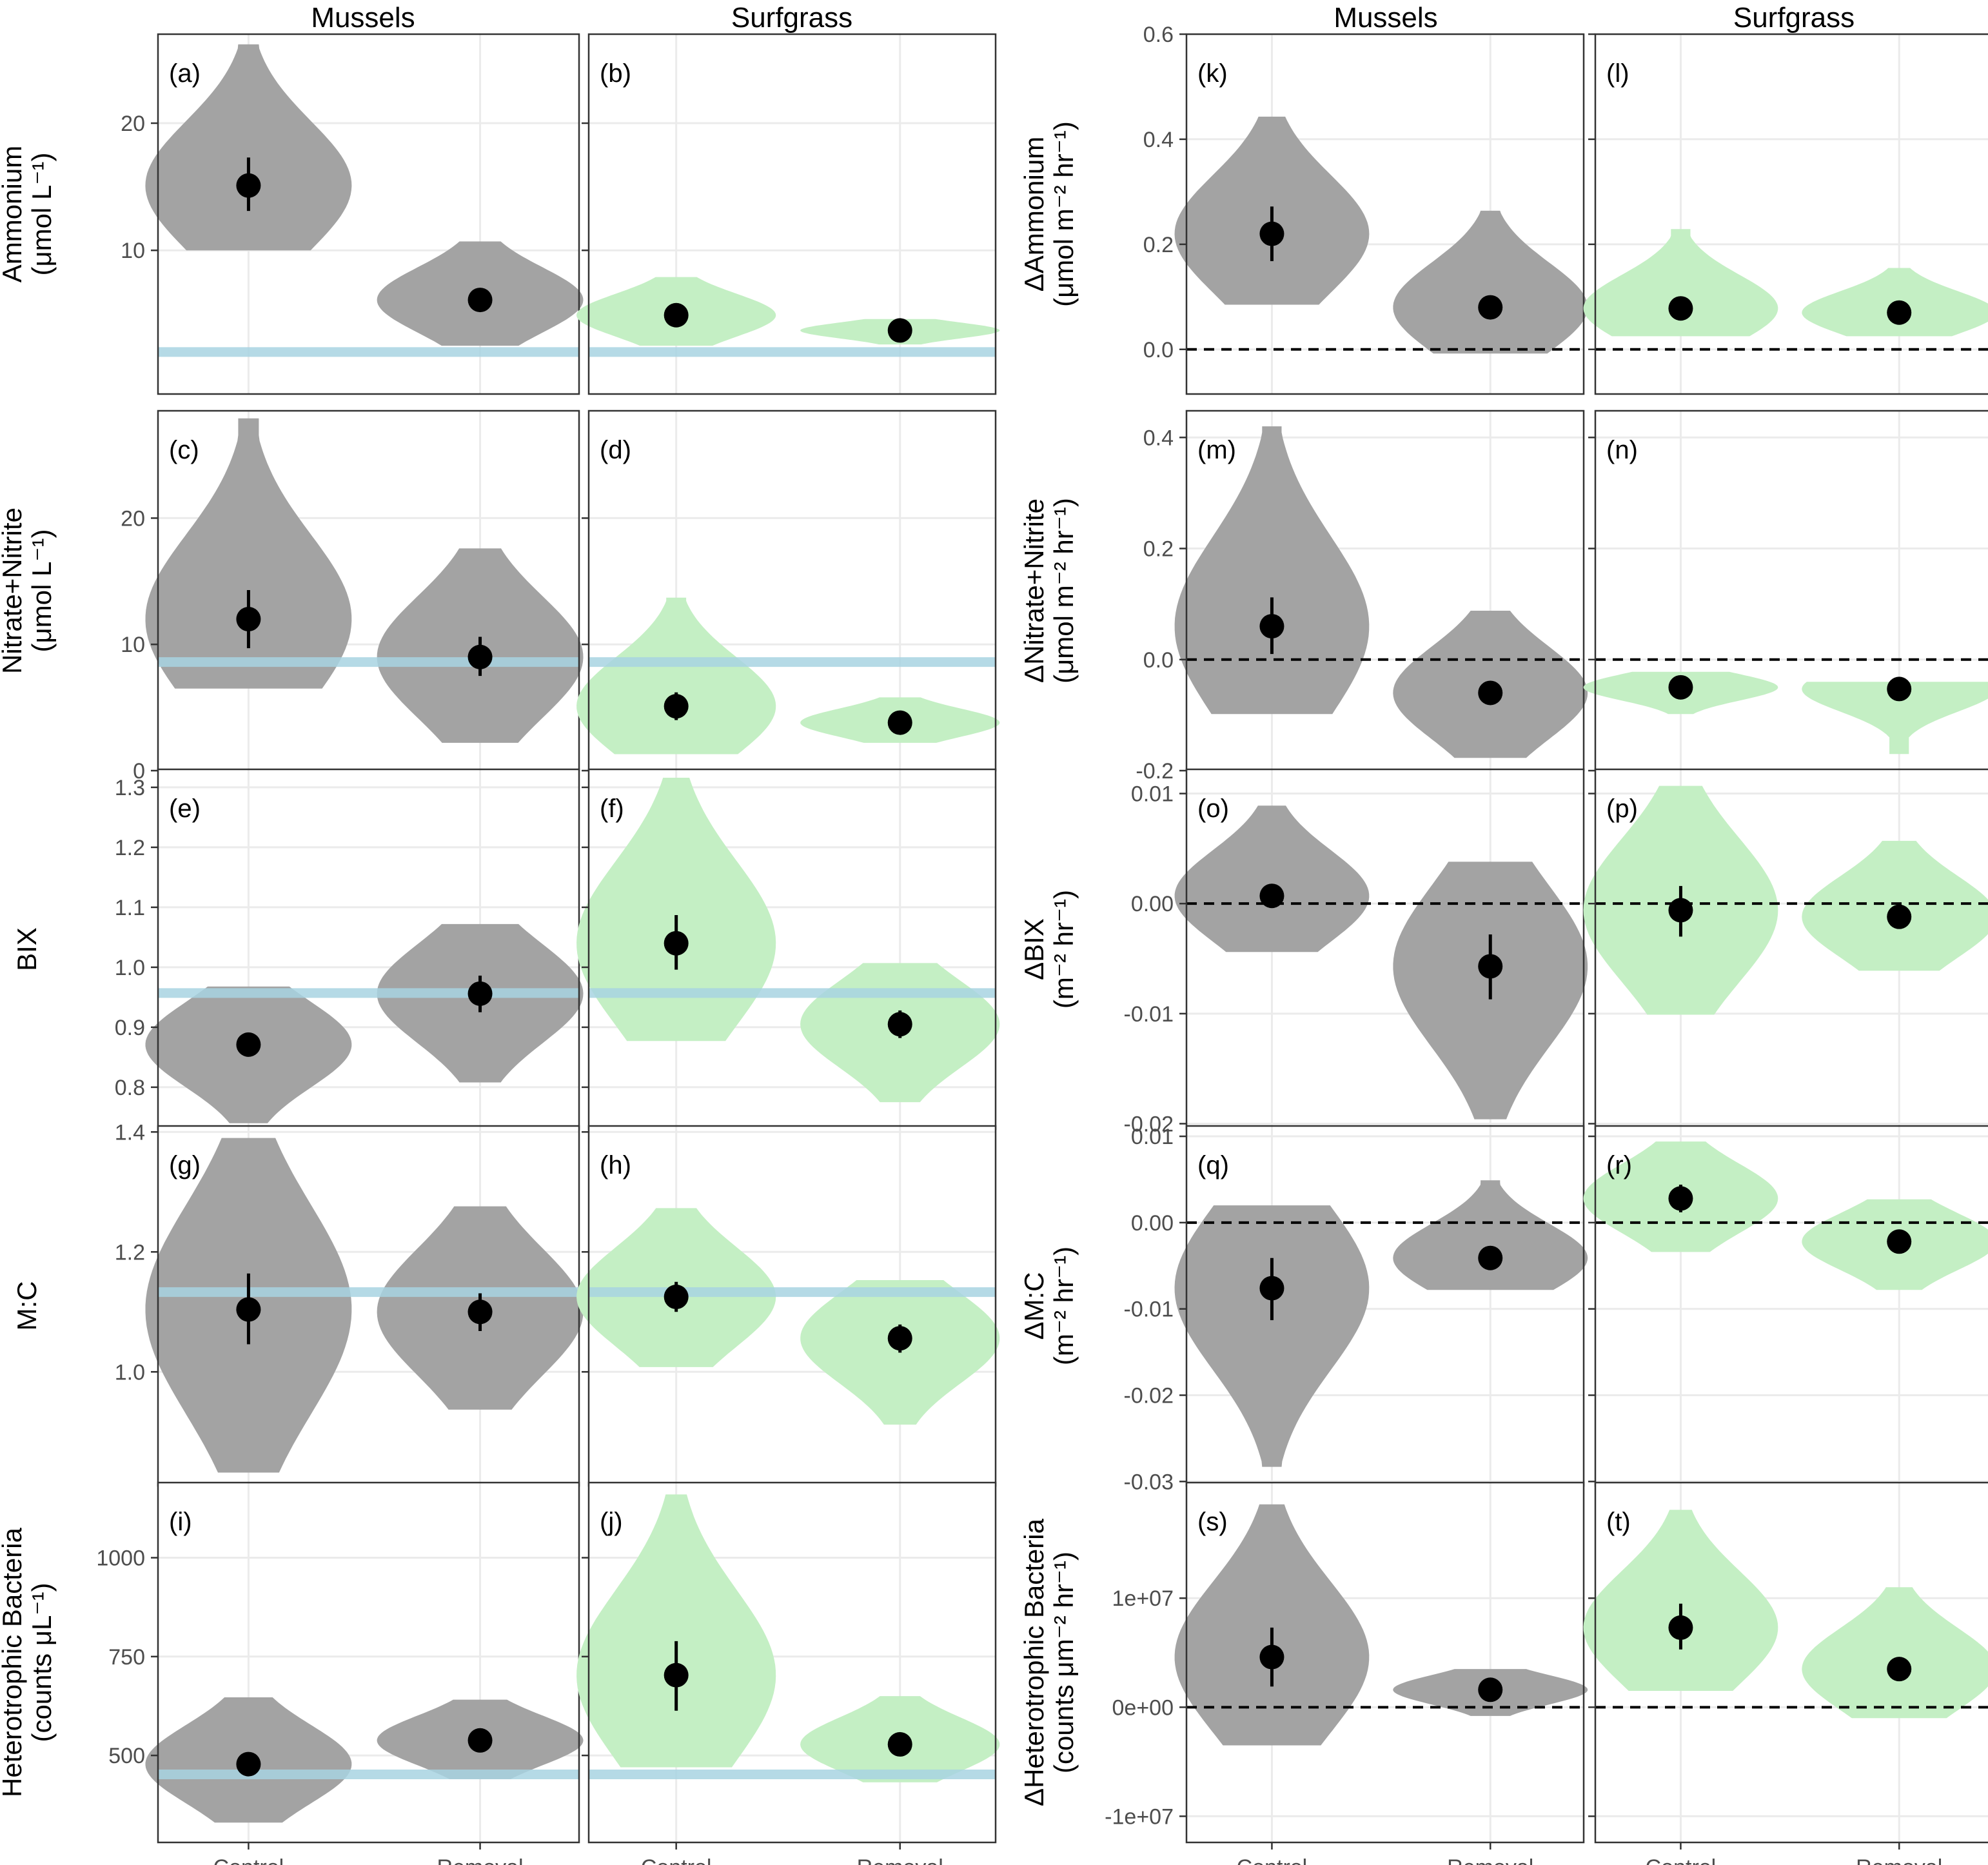 This screenshot has width=1988, height=1865. I want to click on panel-g: (g) 1.0 1.2 1.4, so click(349, 1304).